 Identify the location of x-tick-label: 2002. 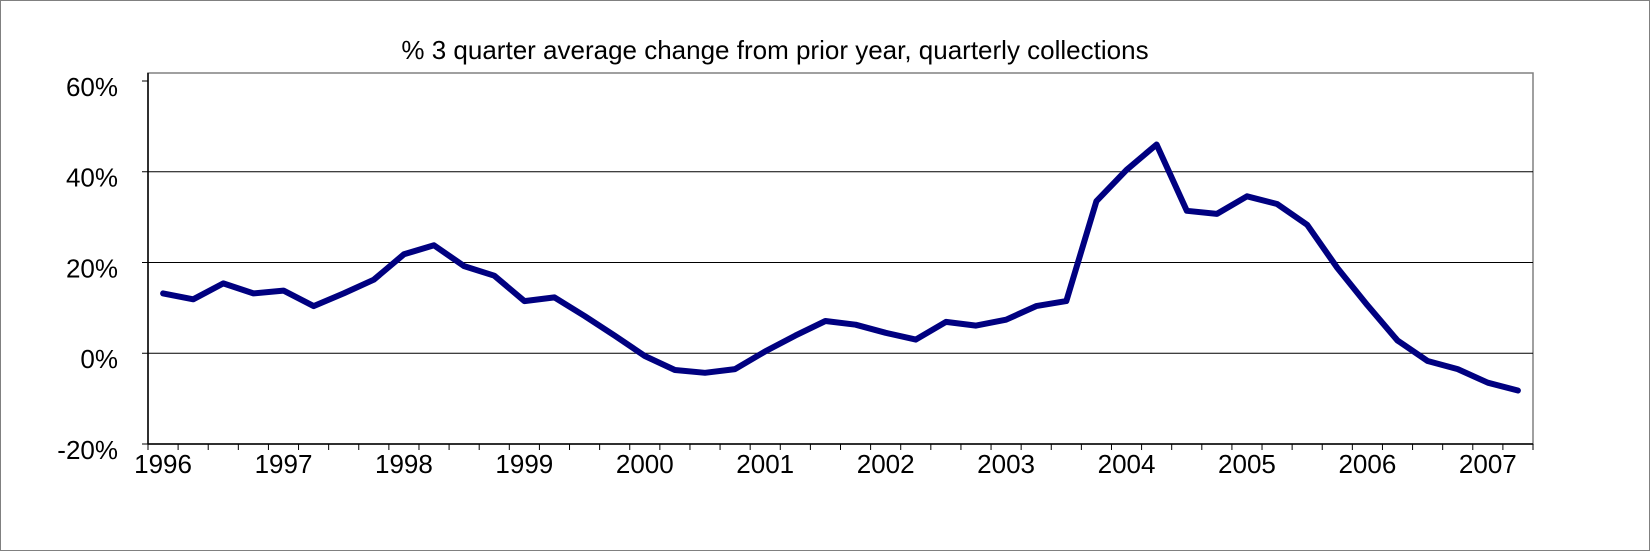
(886, 464).